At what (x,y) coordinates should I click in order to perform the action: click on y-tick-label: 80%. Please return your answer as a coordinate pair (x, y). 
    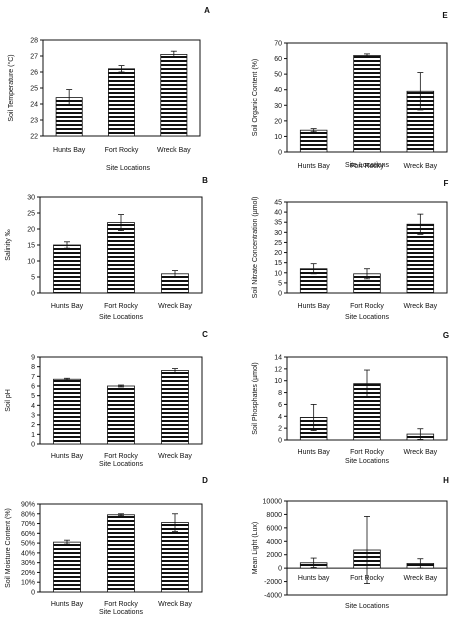
    Looking at the image, I should click on (28, 514).